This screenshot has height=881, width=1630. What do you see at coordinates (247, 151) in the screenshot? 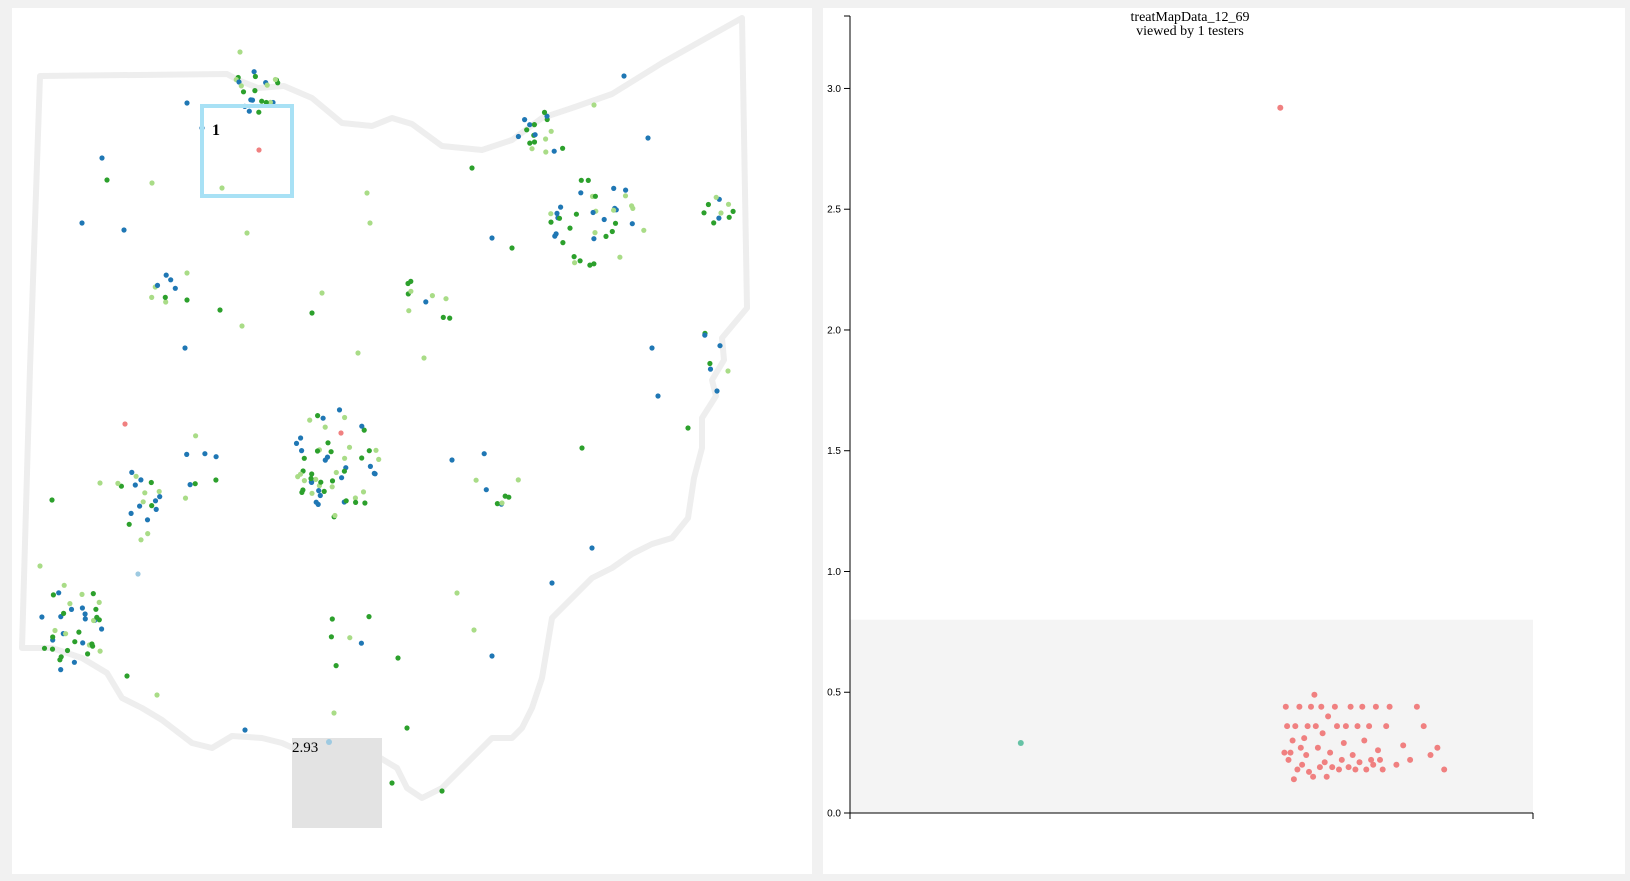
I see `selection-box` at bounding box center [247, 151].